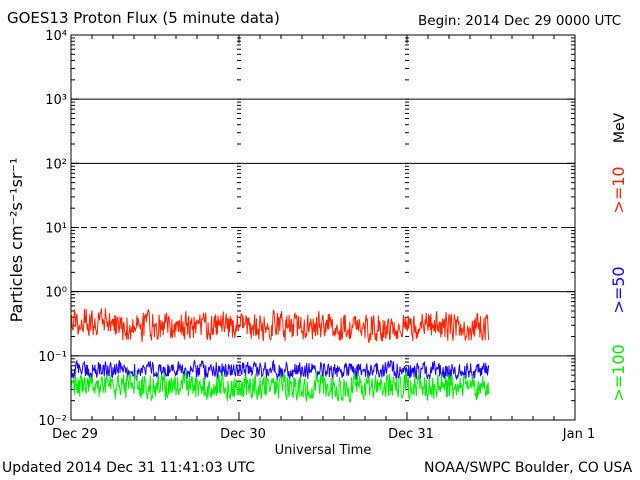 The height and width of the screenshot is (480, 640). What do you see at coordinates (52, 357) in the screenshot?
I see `y-tick-label: 10⁻¹` at bounding box center [52, 357].